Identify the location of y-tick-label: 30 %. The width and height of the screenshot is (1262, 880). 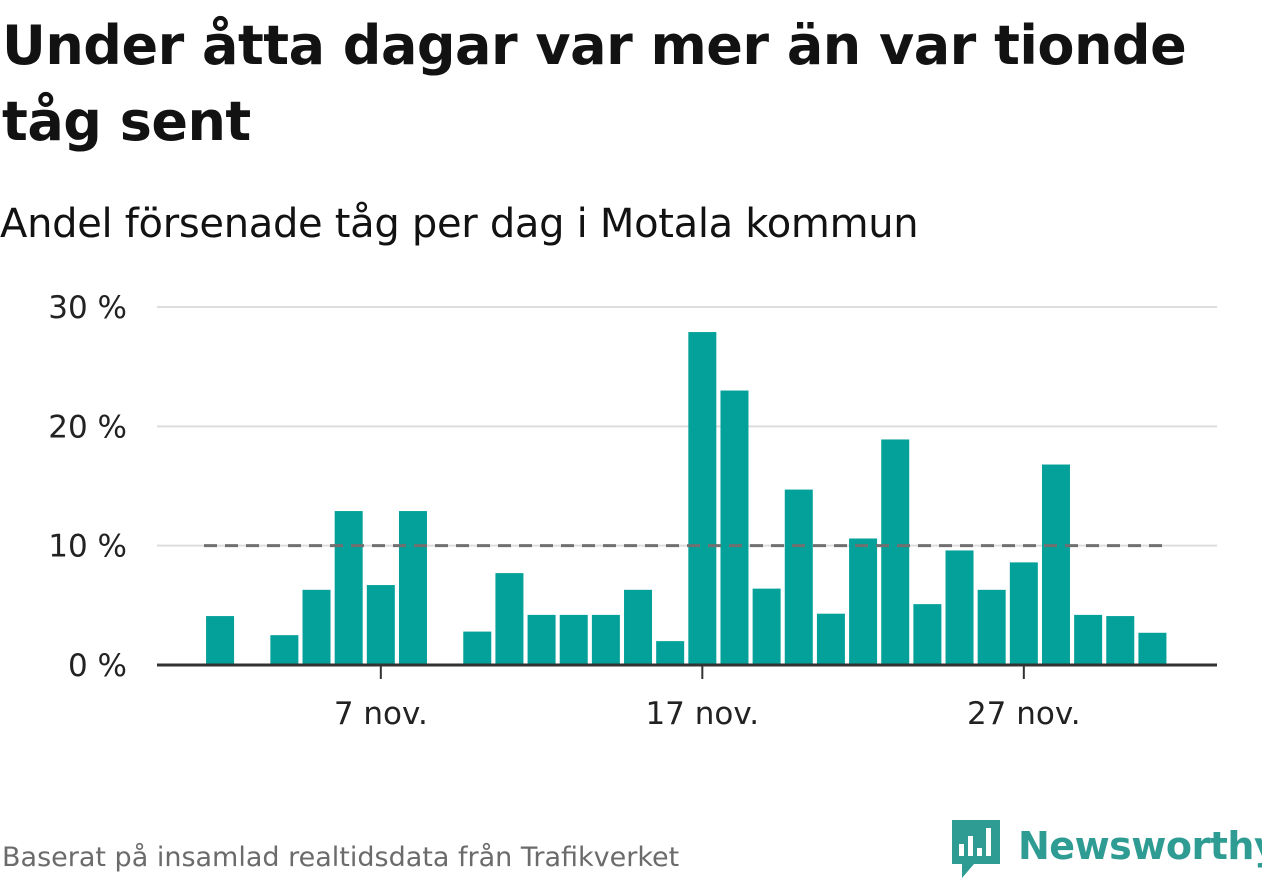
(87, 308).